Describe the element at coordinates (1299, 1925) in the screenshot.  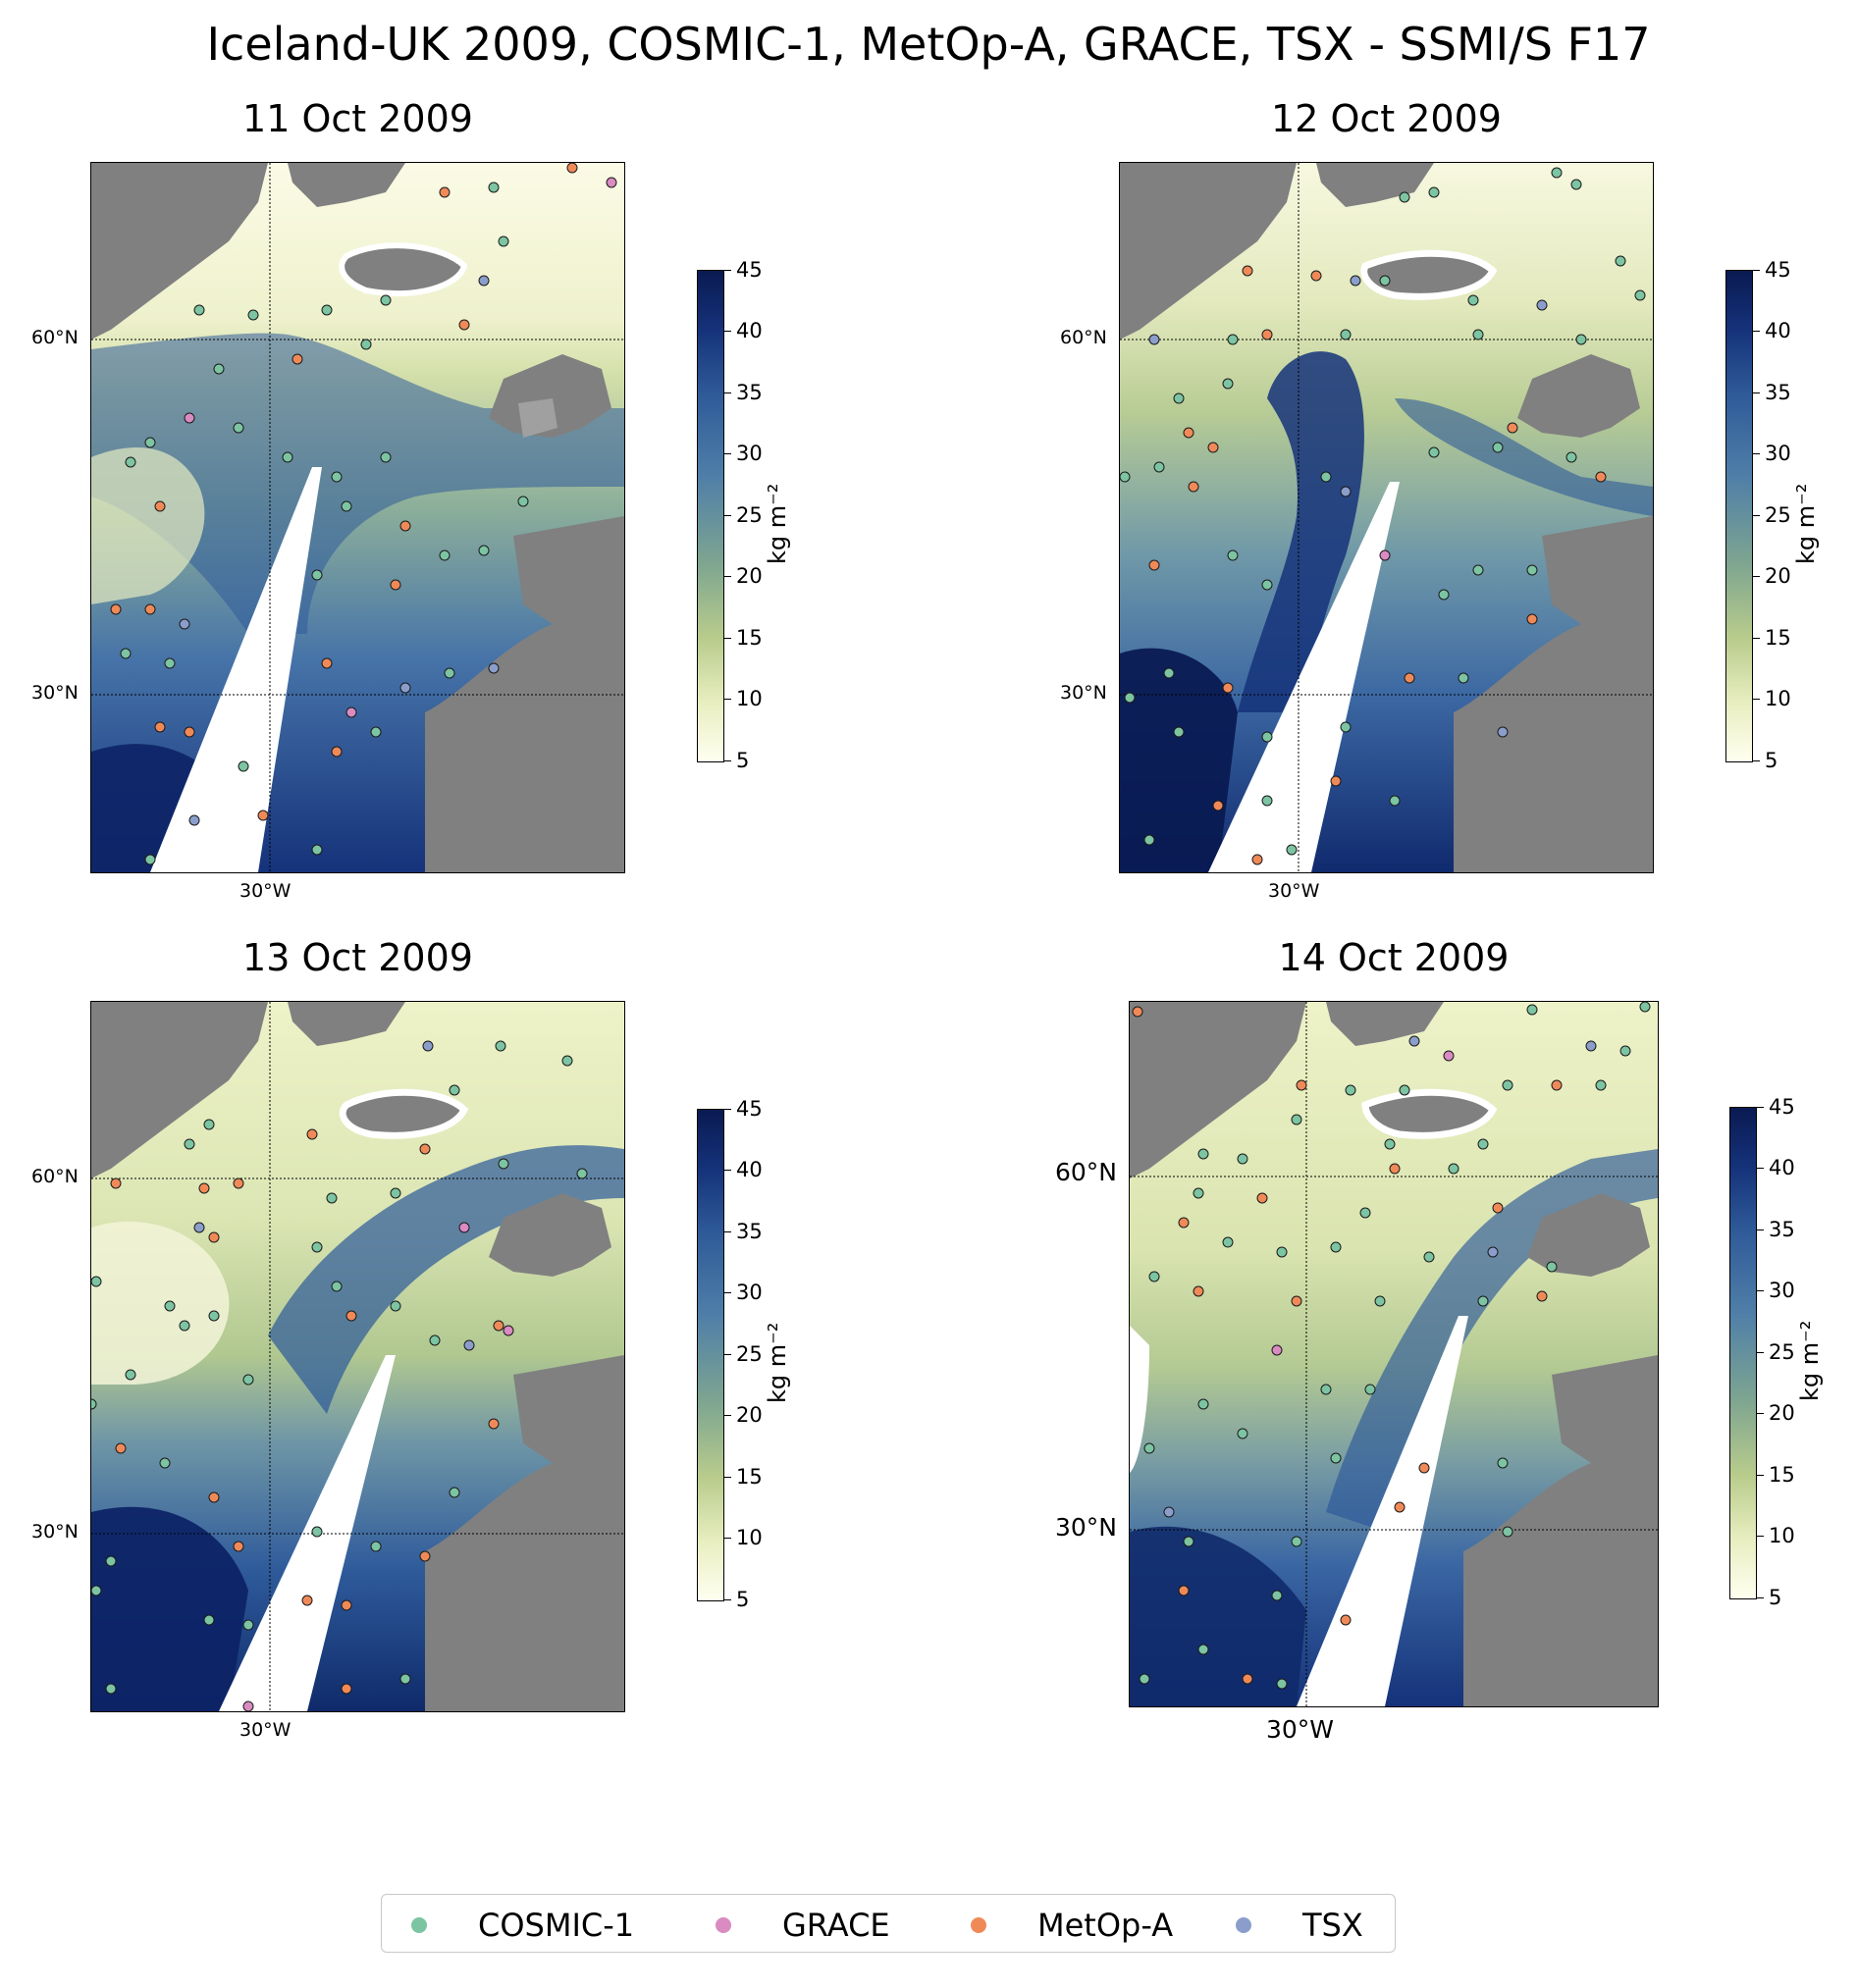
I see `legend-item-tsx: TSX` at that location.